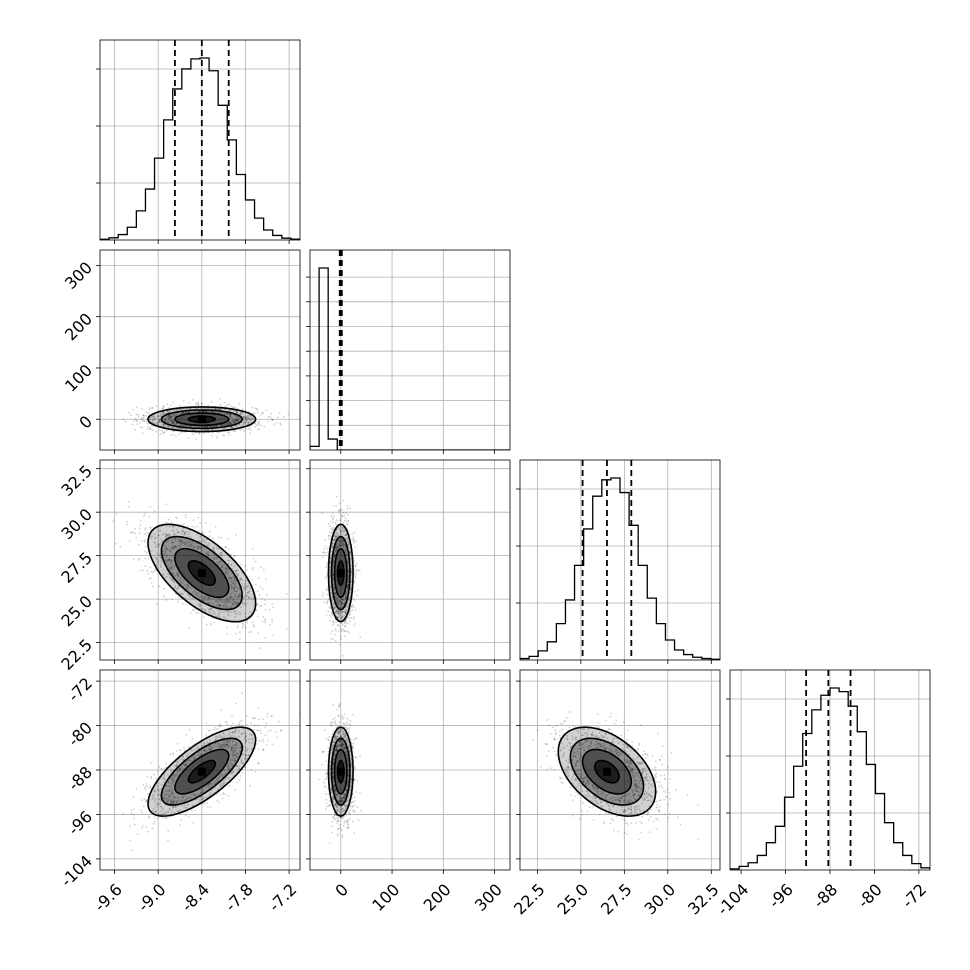 Image resolution: width=970 pixels, height=970 pixels. What do you see at coordinates (85, 422) in the screenshot?
I see `y-tick-label: 0` at bounding box center [85, 422].